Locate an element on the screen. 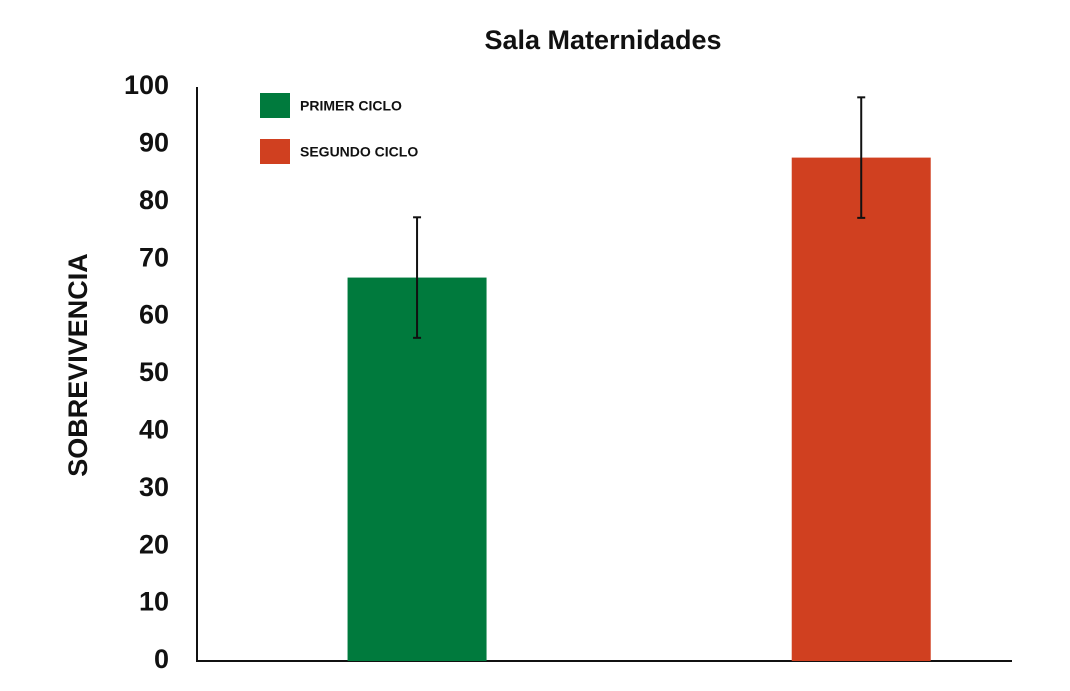 This screenshot has width=1070, height=691. y-tick-label: 70 is located at coordinates (154, 257).